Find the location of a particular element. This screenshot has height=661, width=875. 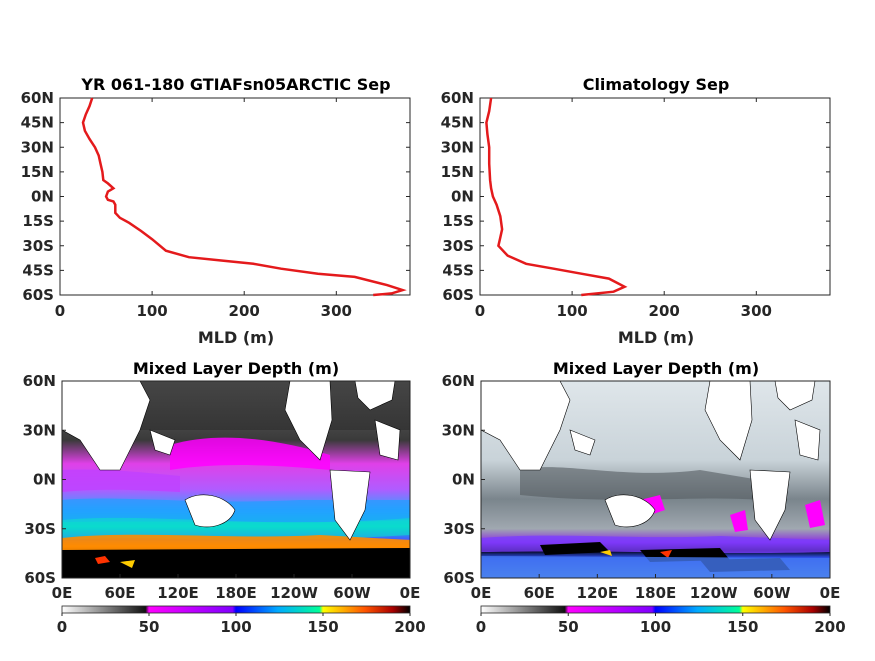

profile-model-title: YR 061-180 GTIAFsn05ARCTIC Sep is located at coordinates (235, 84).